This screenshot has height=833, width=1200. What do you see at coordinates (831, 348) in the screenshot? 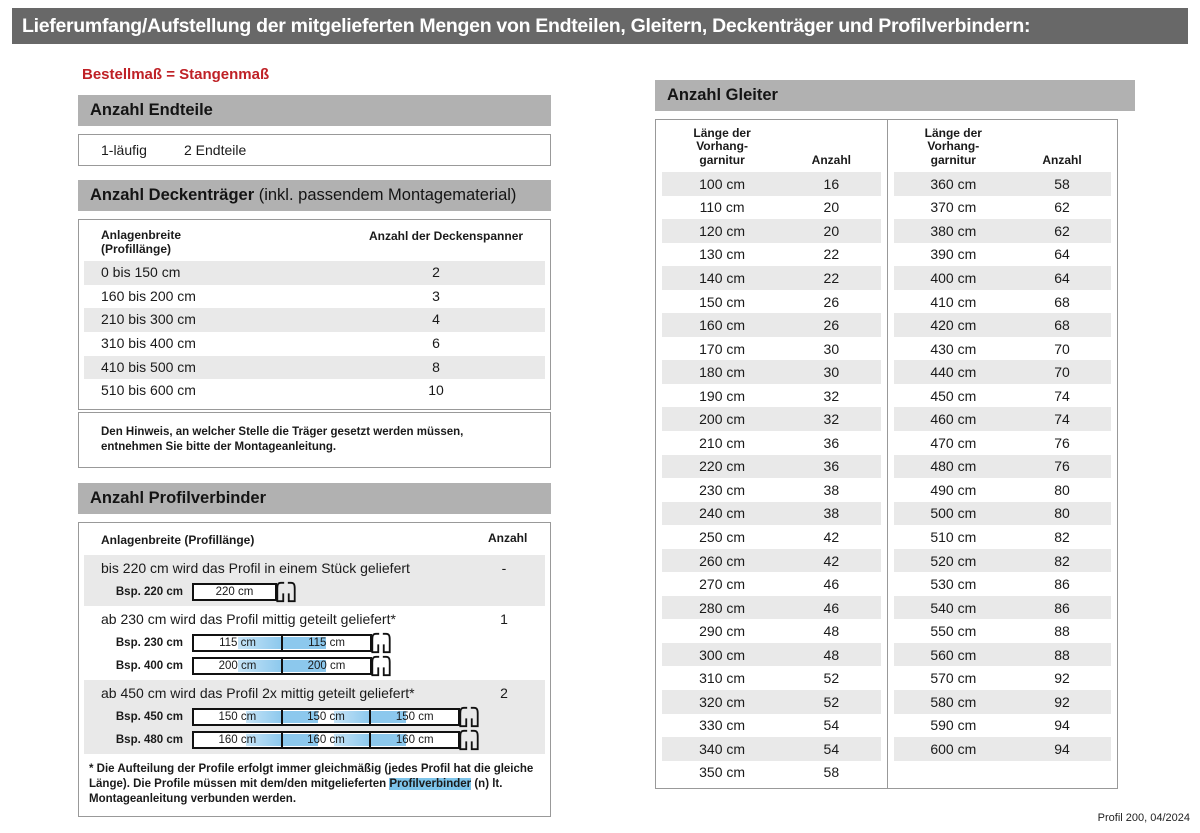
I see `count-cell: 30` at bounding box center [831, 348].